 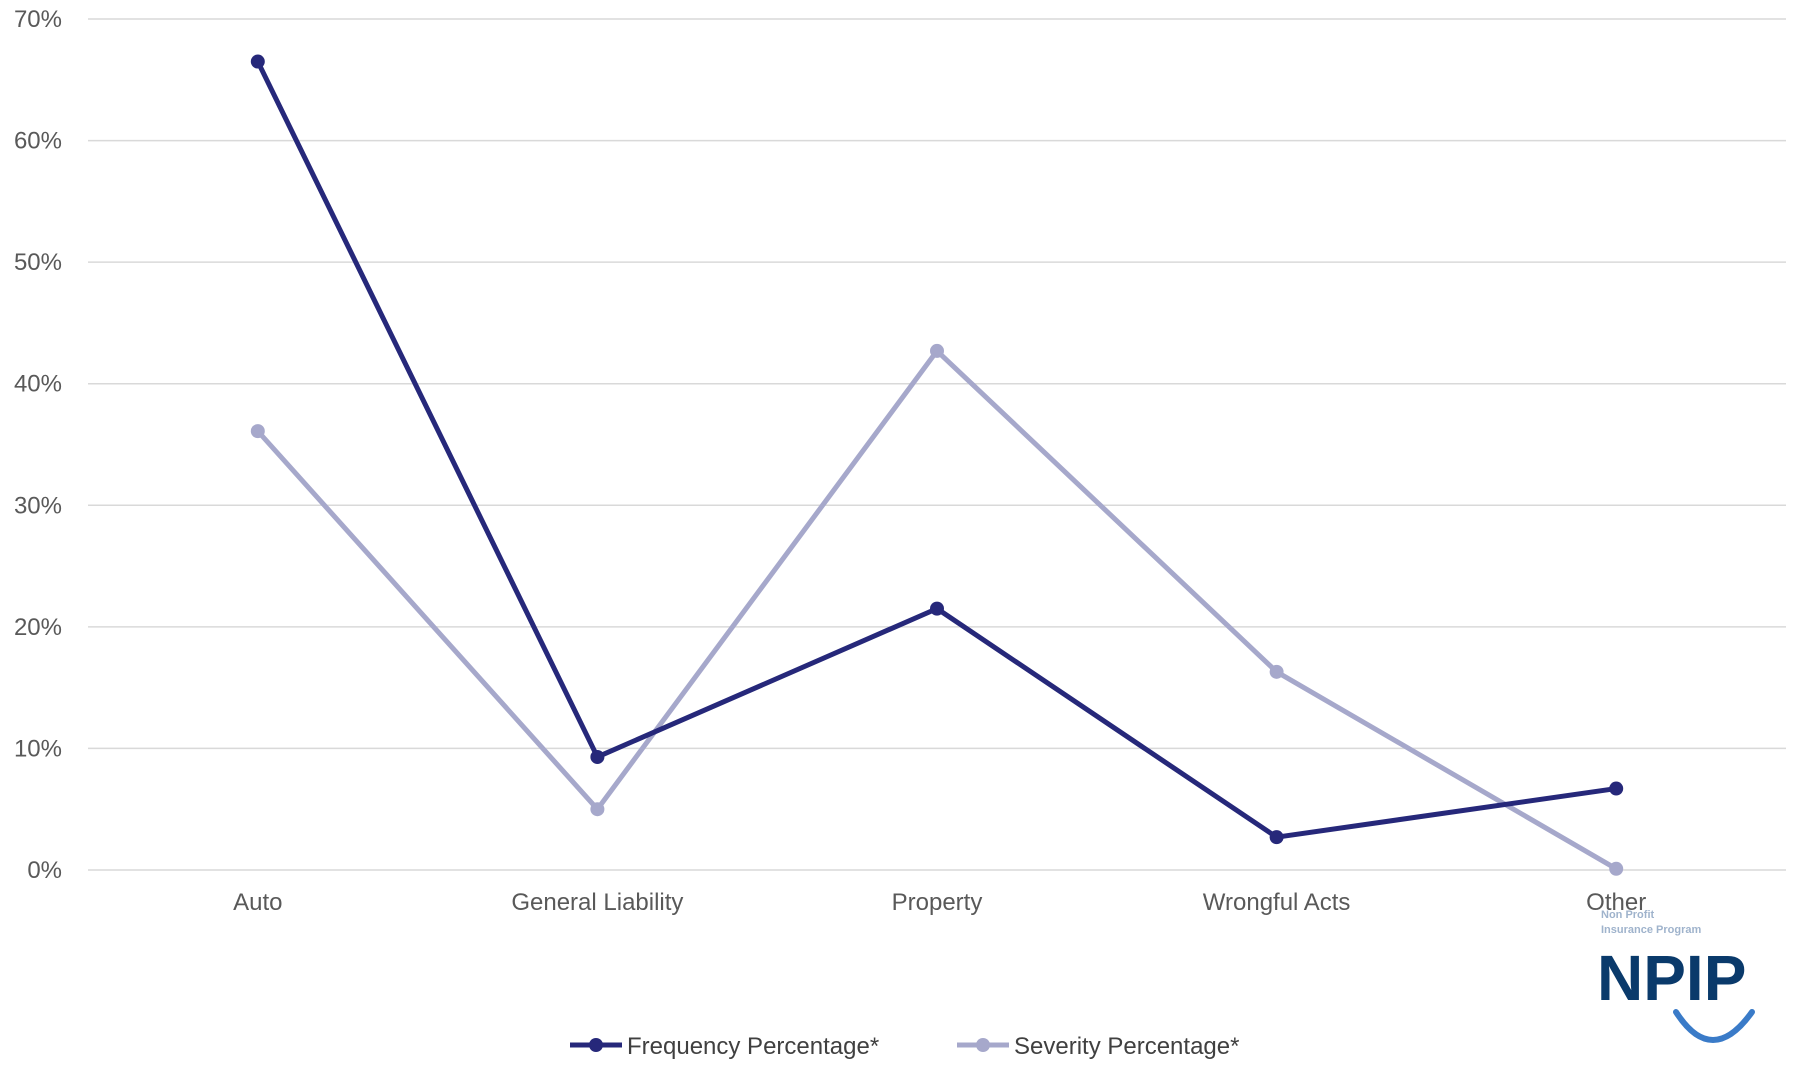 I want to click on y-tick-label: 30%, so click(x=38, y=505).